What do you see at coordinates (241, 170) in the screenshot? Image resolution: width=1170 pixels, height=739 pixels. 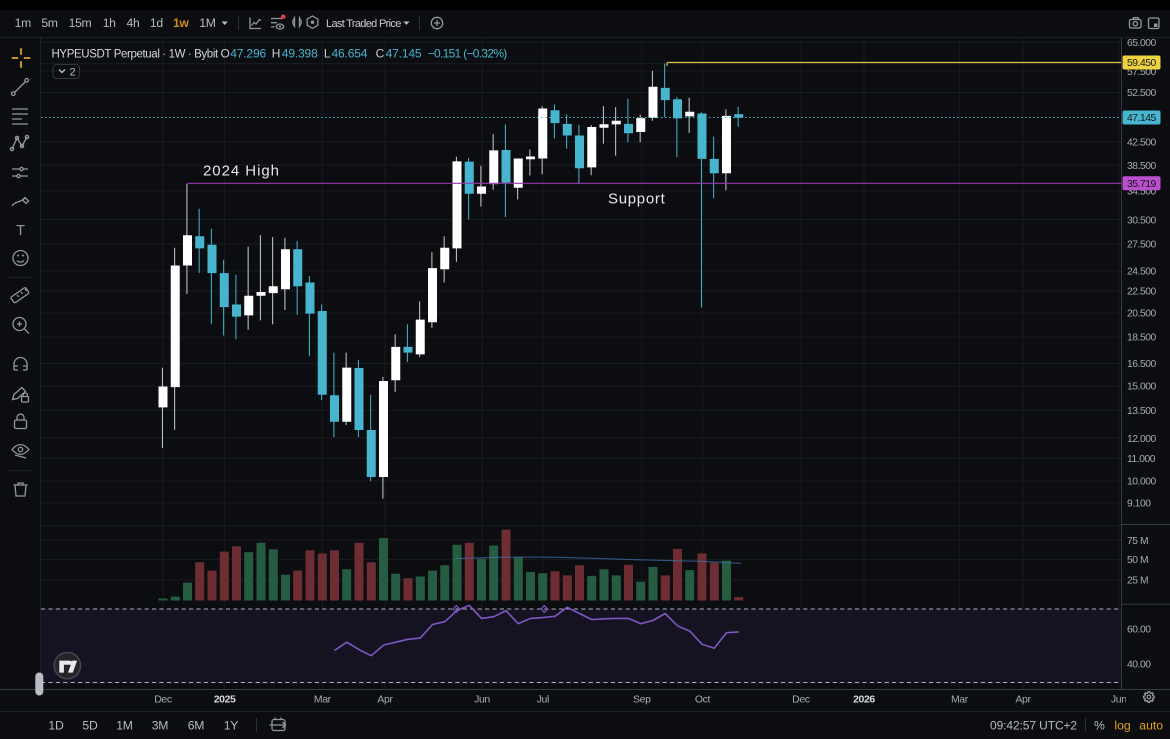 I see `svg-text: 2024 High` at bounding box center [241, 170].